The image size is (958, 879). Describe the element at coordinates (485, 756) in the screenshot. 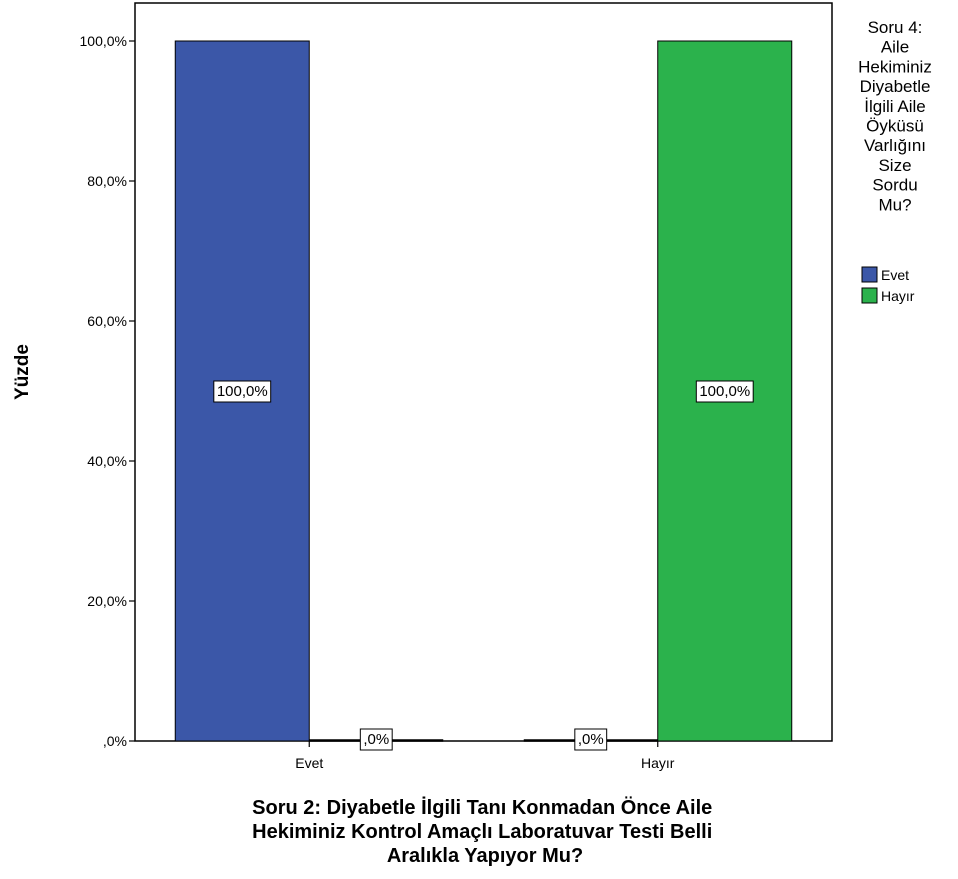

I see `x-axis: Evet Hayır` at that location.